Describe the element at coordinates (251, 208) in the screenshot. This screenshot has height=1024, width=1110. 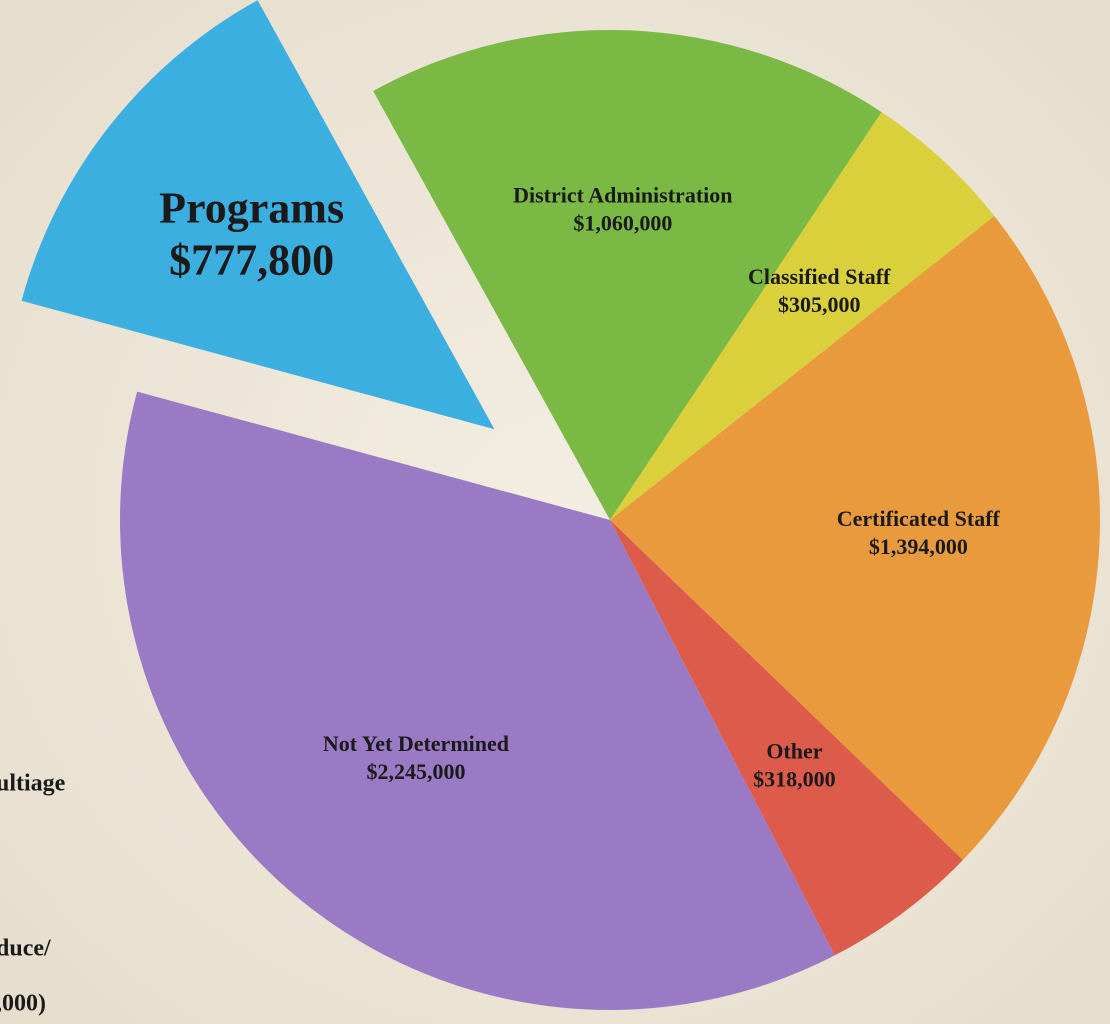
I see `slice-label: Programs` at that location.